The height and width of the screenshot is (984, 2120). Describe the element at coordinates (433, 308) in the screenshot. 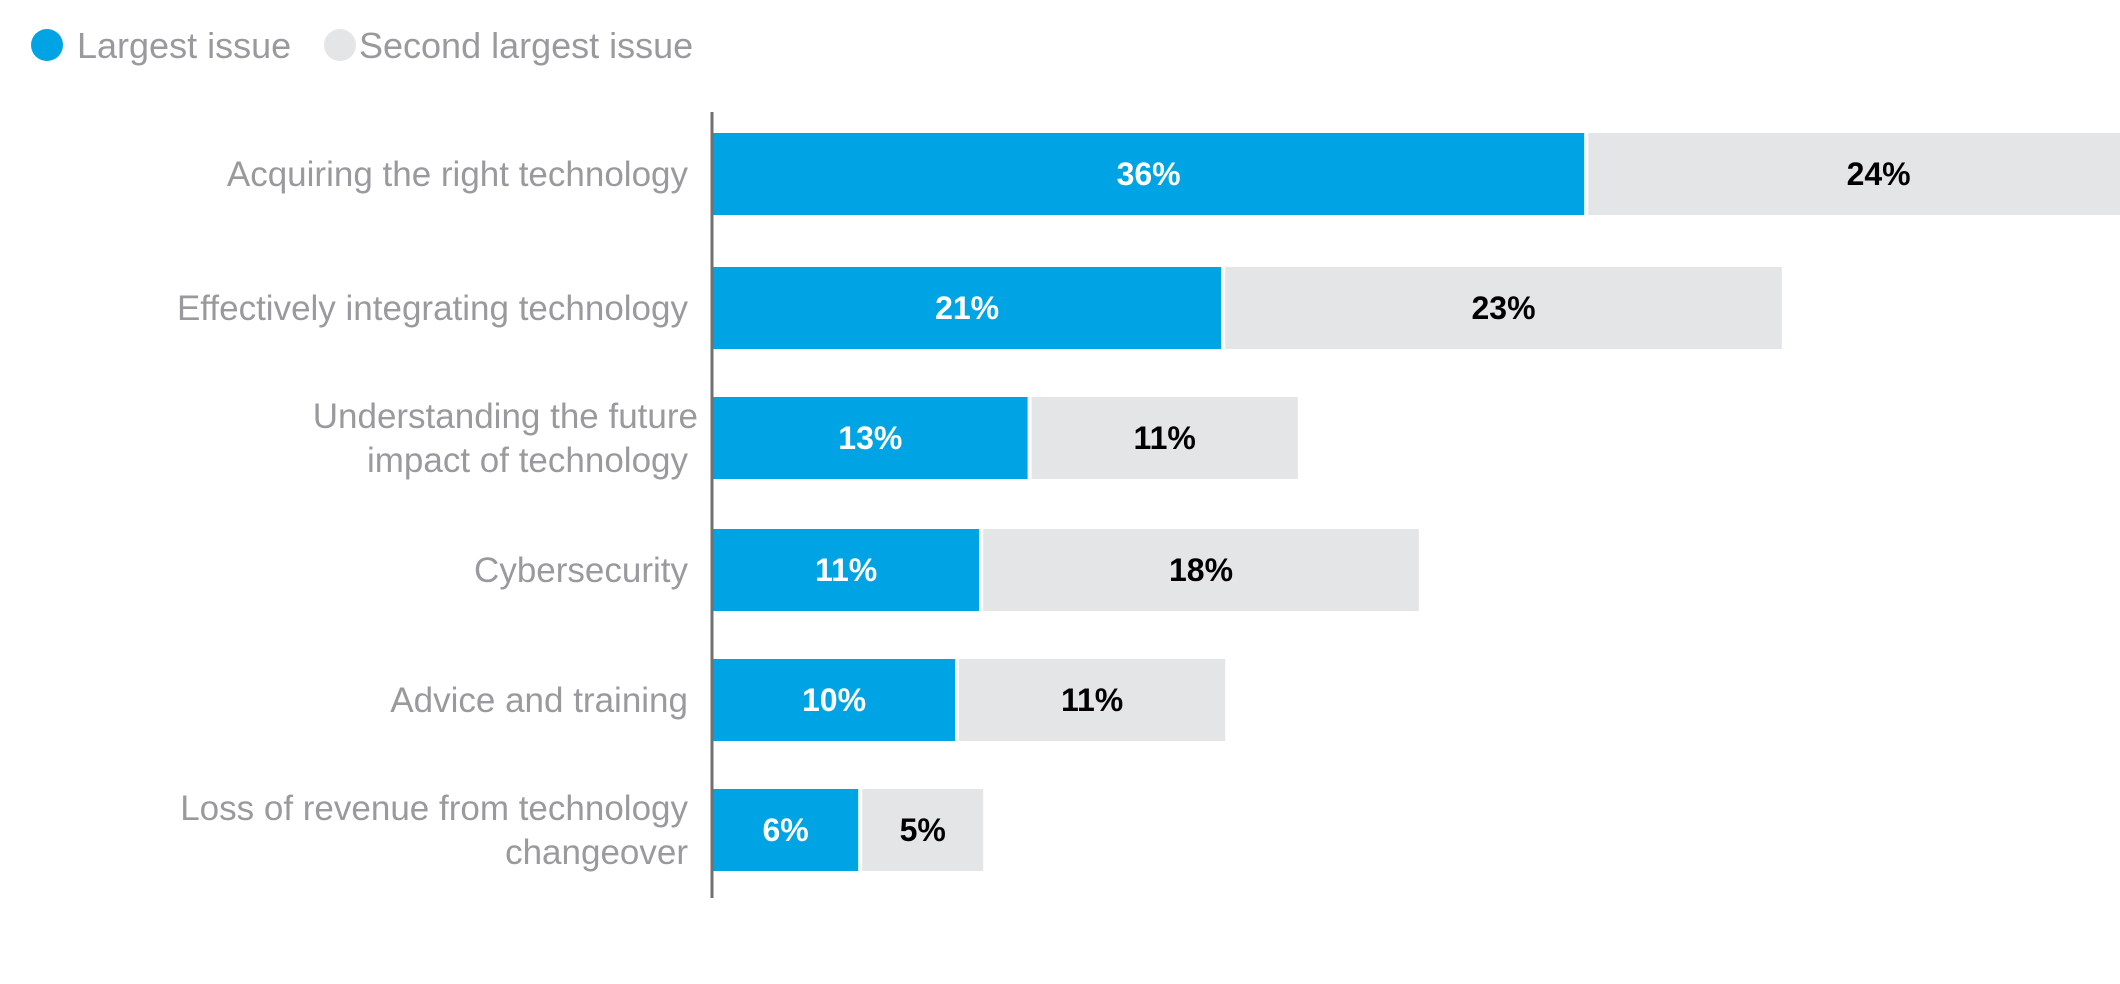

I see `category-label-1: Effectively integrating technology` at that location.